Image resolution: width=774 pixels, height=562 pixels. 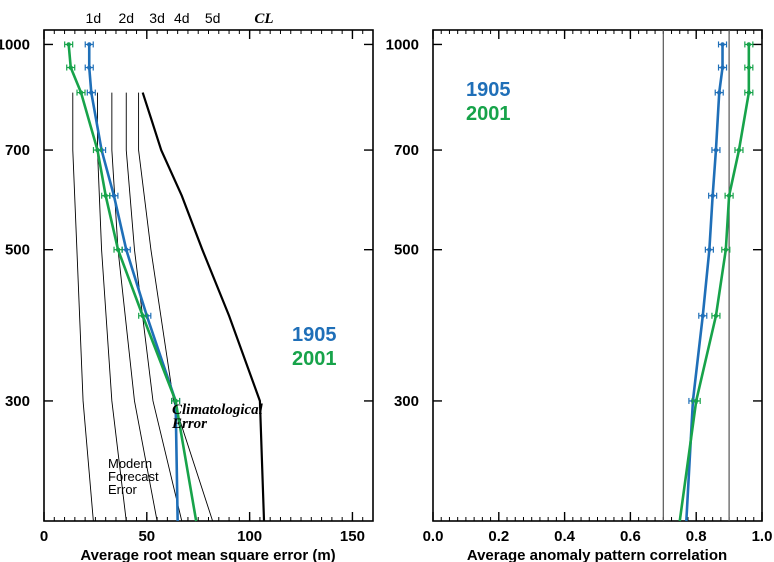 What do you see at coordinates (696, 536) in the screenshot?
I see `right-x-tick-label: 0.8` at bounding box center [696, 536].